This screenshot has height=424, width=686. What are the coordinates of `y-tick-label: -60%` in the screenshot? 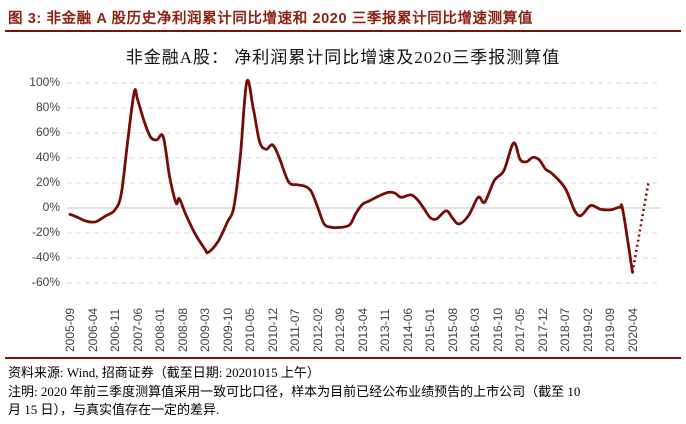 It's located at (45, 282).